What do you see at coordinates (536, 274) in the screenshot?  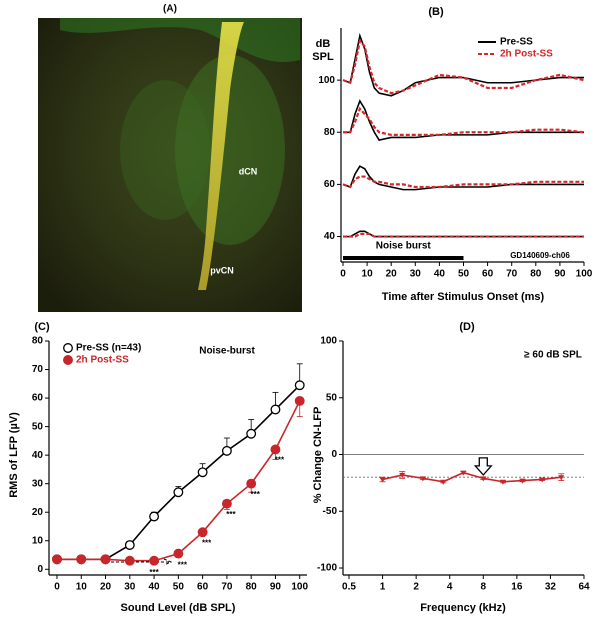 I see `x-tick-label: 80` at bounding box center [536, 274].